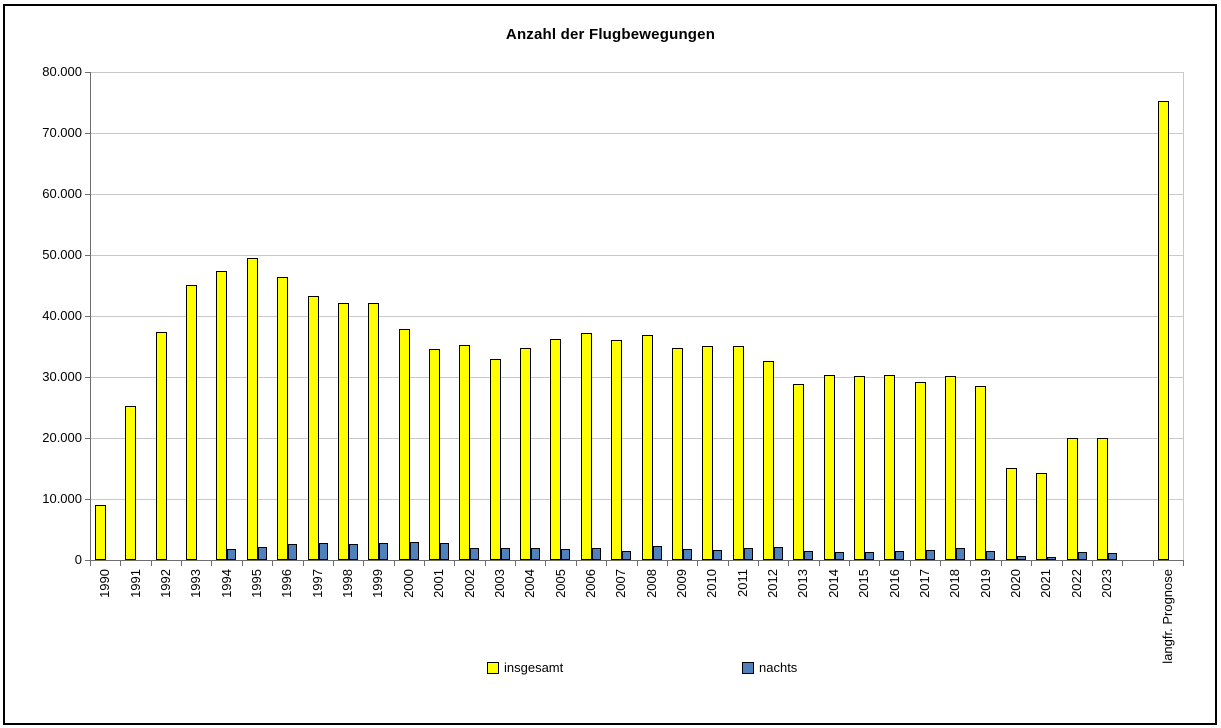 This screenshot has width=1221, height=728. What do you see at coordinates (748, 668) in the screenshot?
I see `legend-swatch-nachts` at bounding box center [748, 668].